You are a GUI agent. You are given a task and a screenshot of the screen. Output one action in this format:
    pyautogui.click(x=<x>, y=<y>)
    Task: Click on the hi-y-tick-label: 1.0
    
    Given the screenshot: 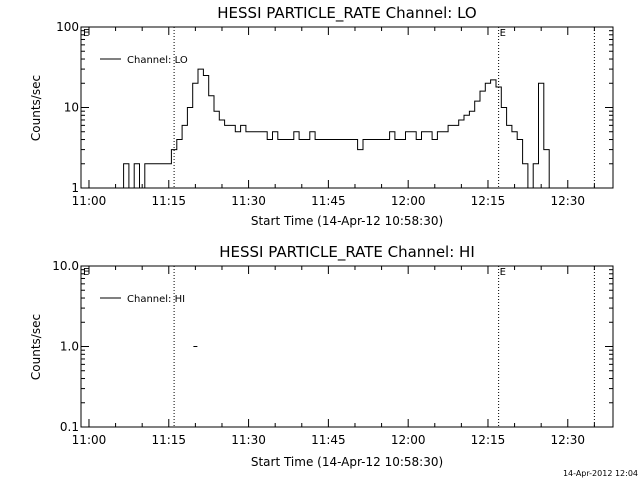 What is the action you would take?
    pyautogui.click(x=69, y=347)
    